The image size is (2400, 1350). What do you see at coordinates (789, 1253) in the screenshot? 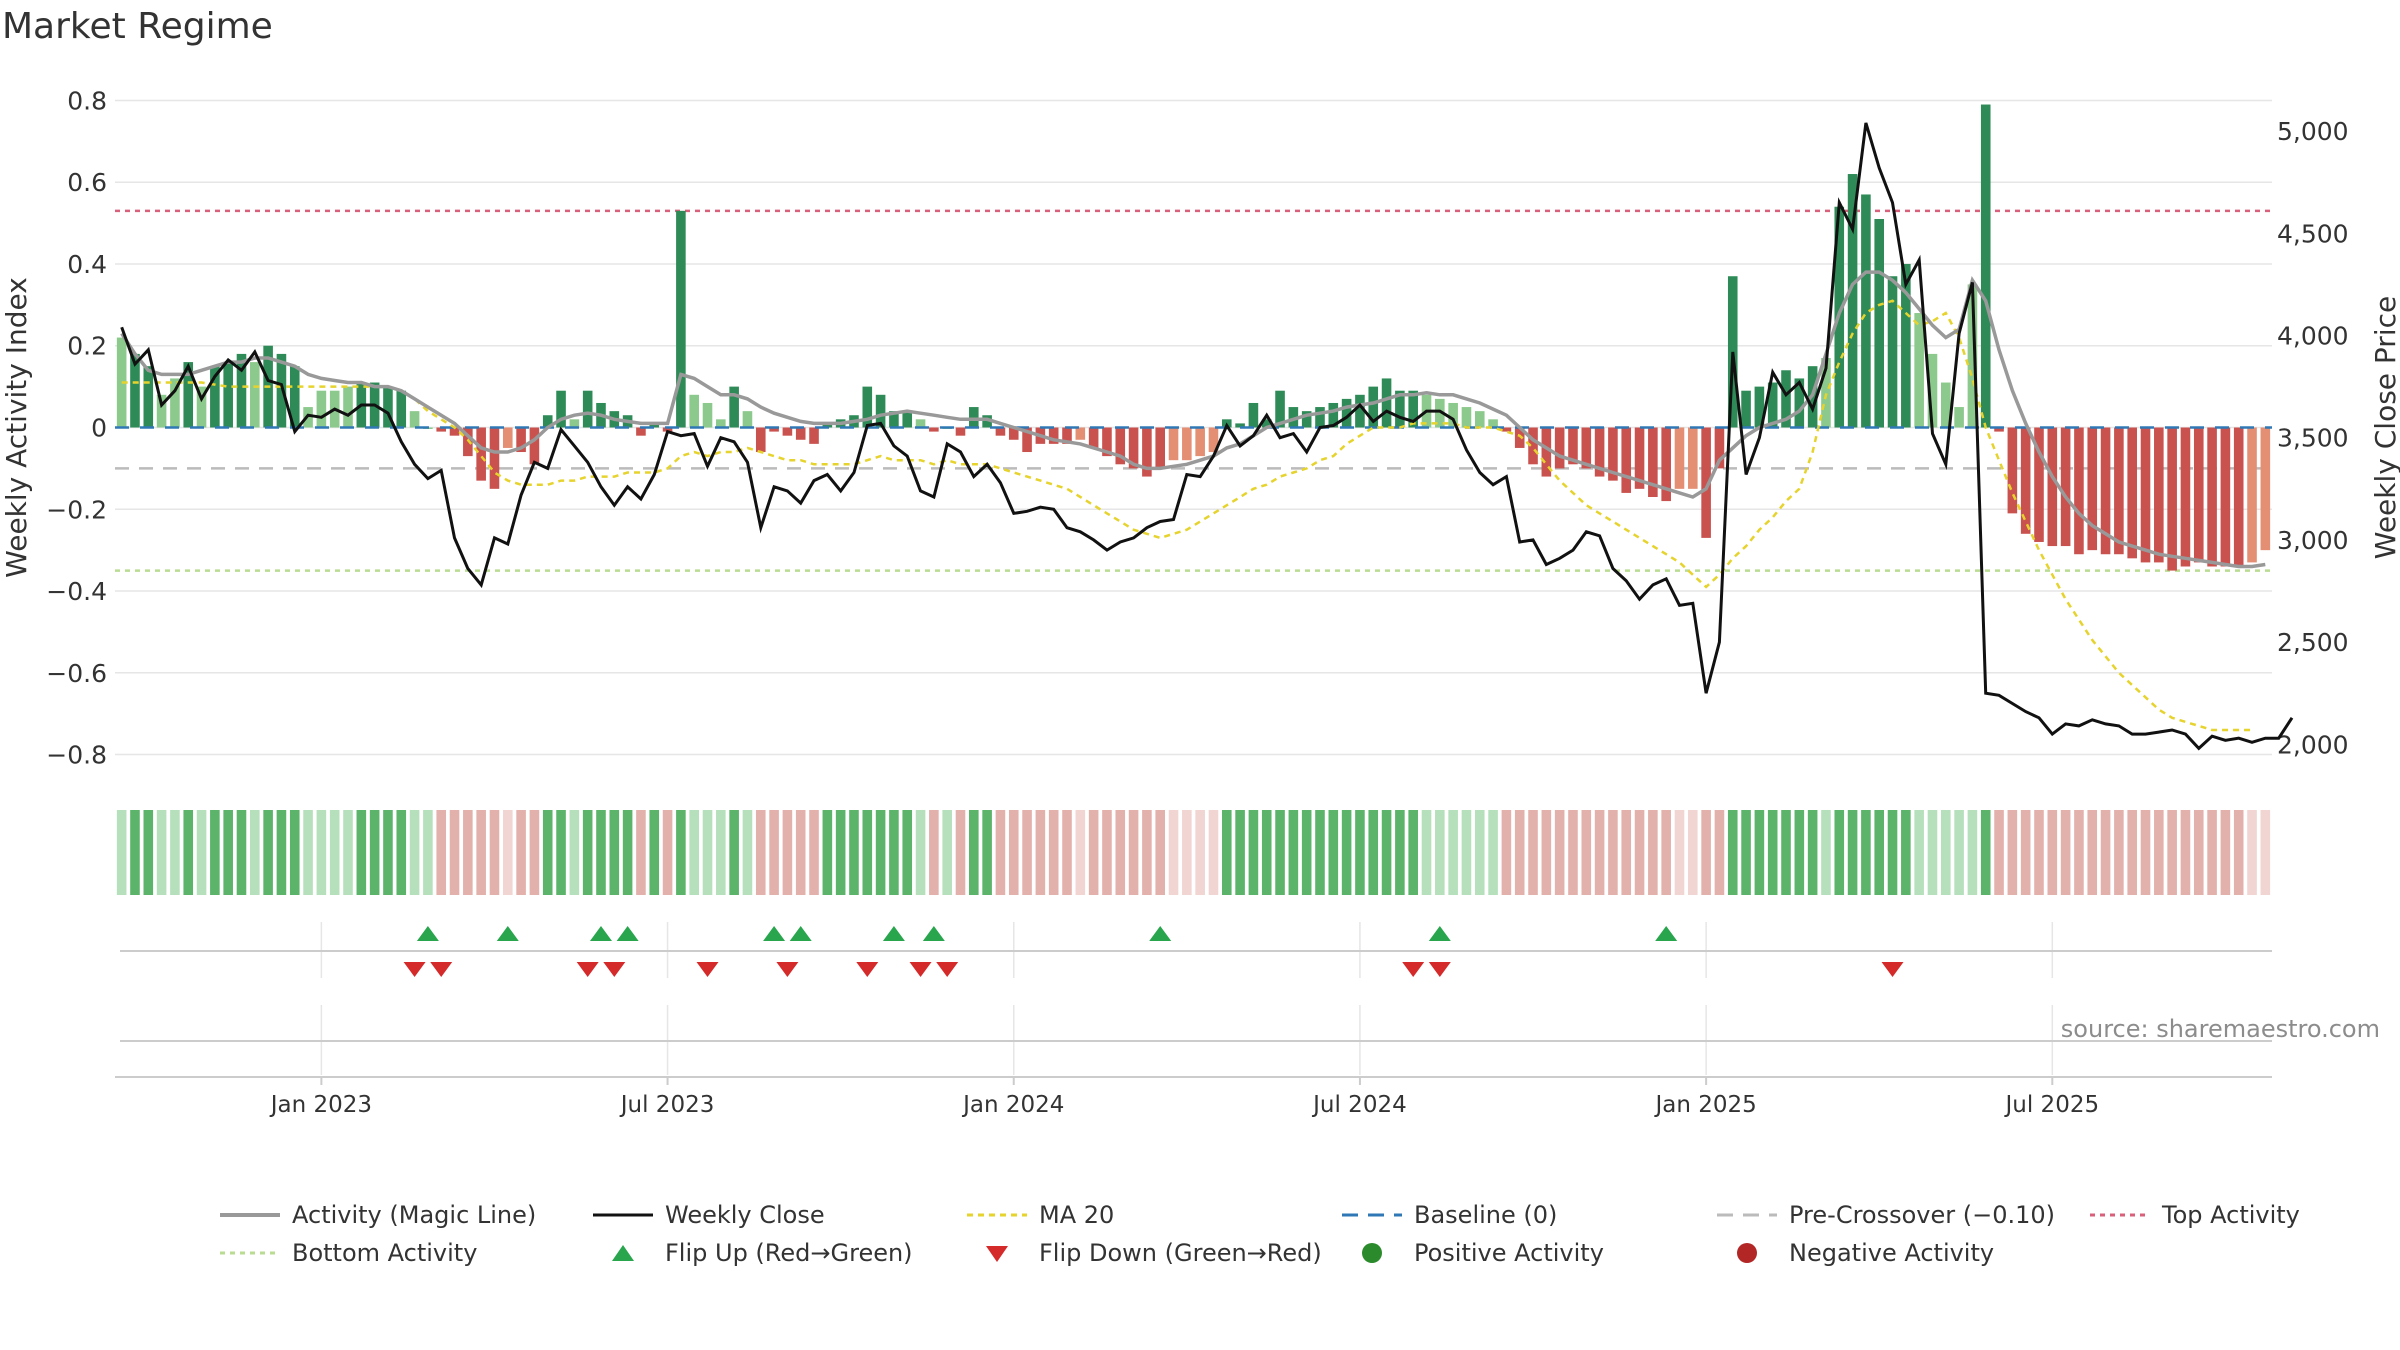
I see `legend-label: Flip Up (Red→Green)` at bounding box center [789, 1253].